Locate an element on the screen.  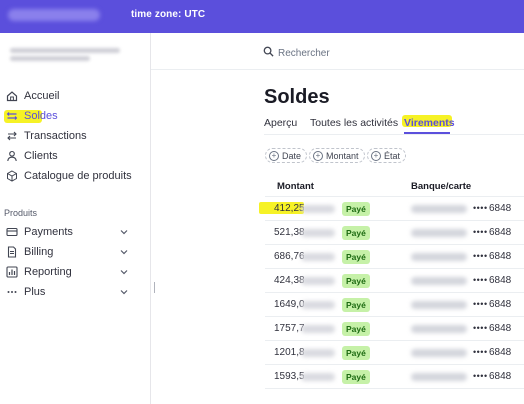
search-placeholder: Rechercher is located at coordinates (304, 53).